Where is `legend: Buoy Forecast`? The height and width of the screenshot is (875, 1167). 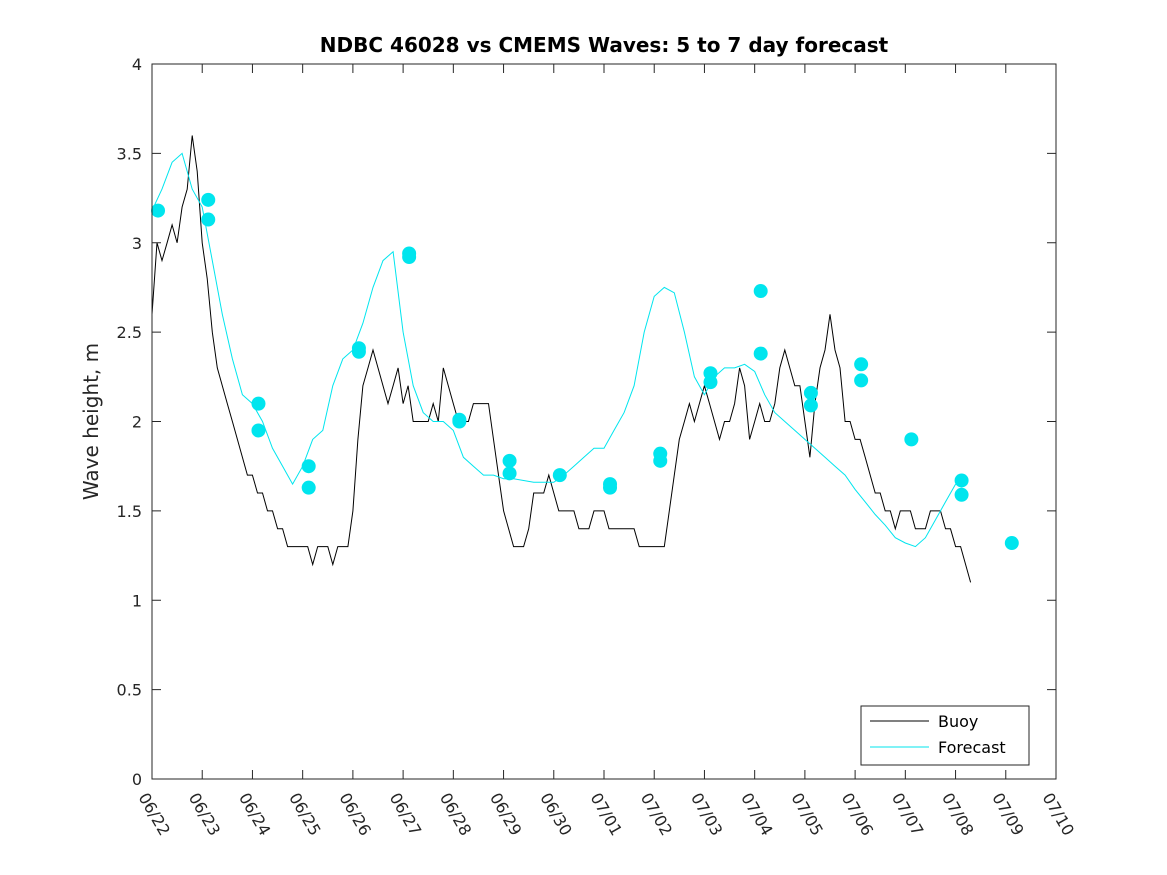
legend: Buoy Forecast is located at coordinates (945, 735).